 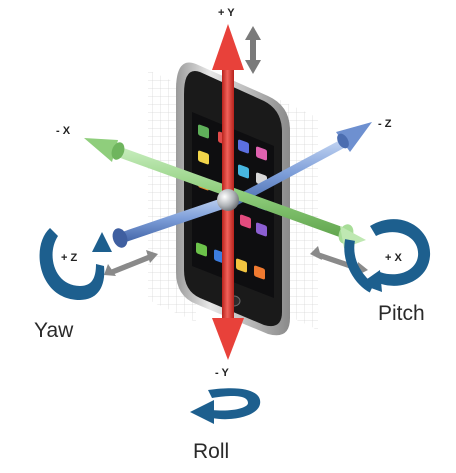 I want to click on minus-x-arrowhead, so click(x=101, y=150).